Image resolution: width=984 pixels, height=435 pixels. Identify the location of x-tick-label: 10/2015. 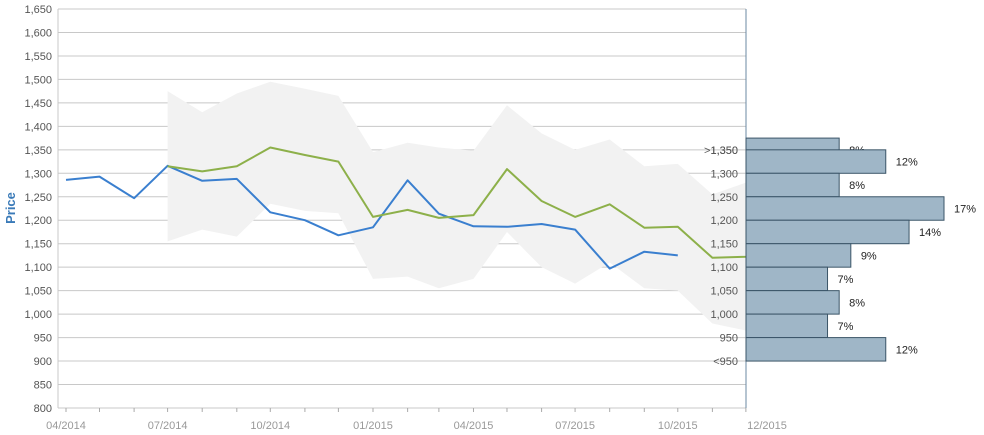
(678, 426).